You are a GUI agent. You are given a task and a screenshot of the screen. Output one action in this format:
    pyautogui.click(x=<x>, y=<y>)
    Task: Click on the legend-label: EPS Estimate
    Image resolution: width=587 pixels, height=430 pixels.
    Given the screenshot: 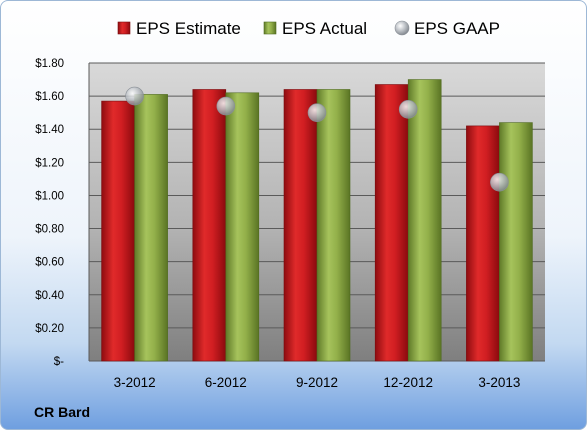 What is the action you would take?
    pyautogui.click(x=188, y=28)
    